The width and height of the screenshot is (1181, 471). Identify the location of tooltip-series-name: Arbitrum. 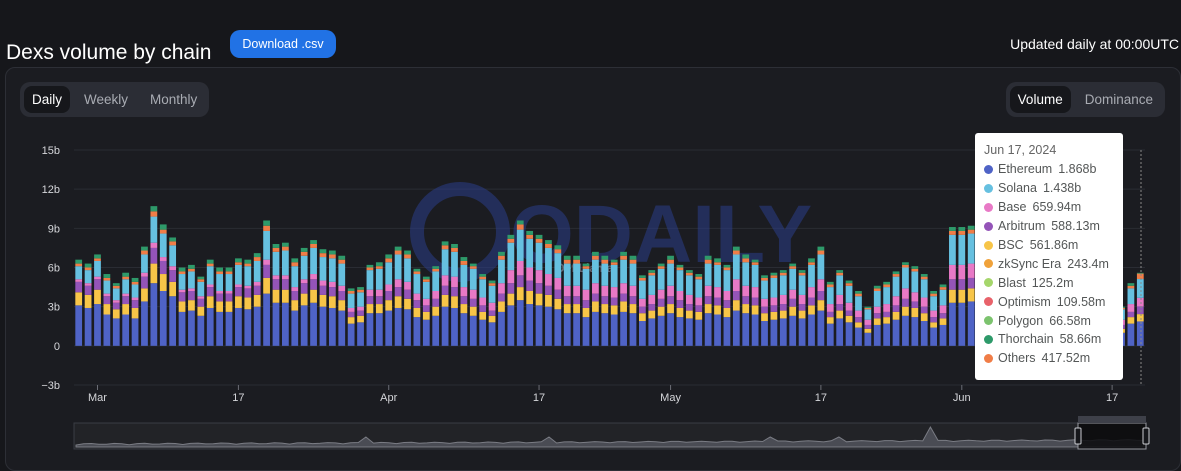
(1022, 226).